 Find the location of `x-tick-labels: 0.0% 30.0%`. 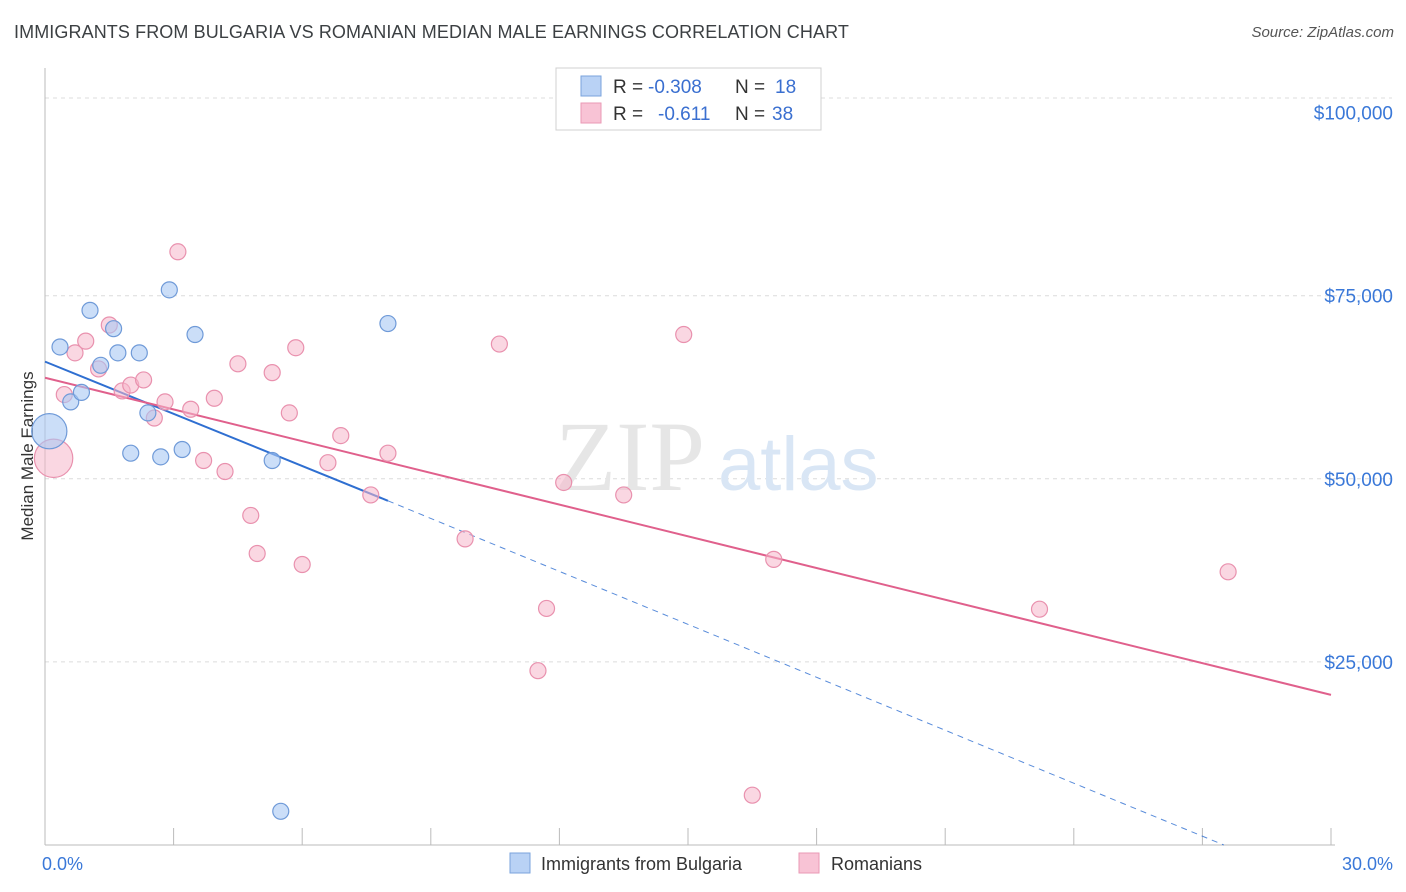

x-tick-labels: 0.0% 30.0% is located at coordinates (717, 864).